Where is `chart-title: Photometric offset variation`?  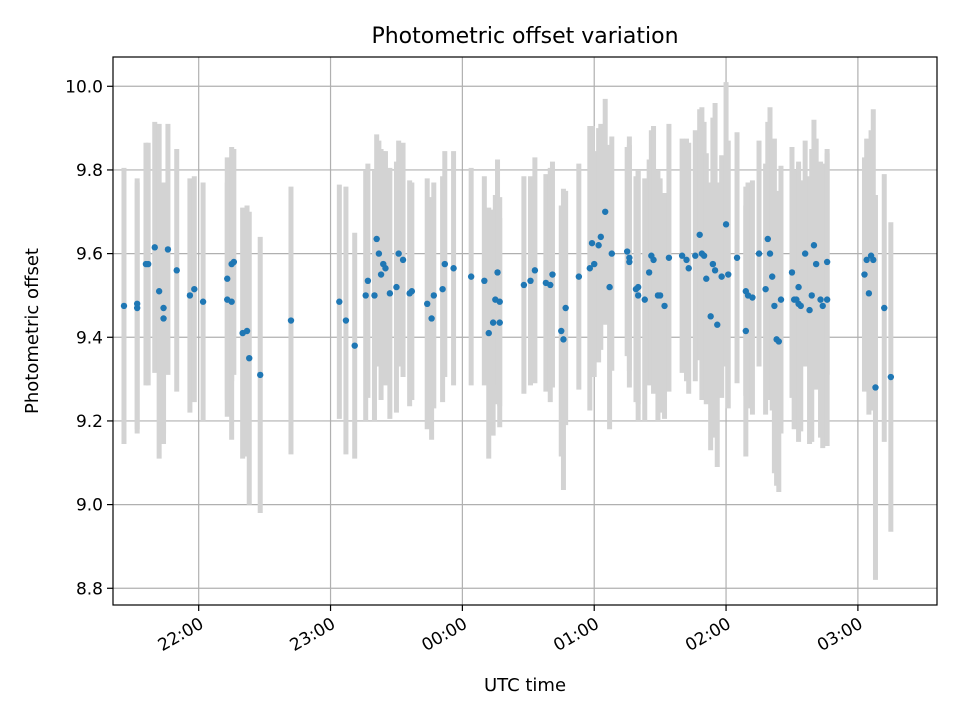
chart-title: Photometric offset variation is located at coordinates (524, 36).